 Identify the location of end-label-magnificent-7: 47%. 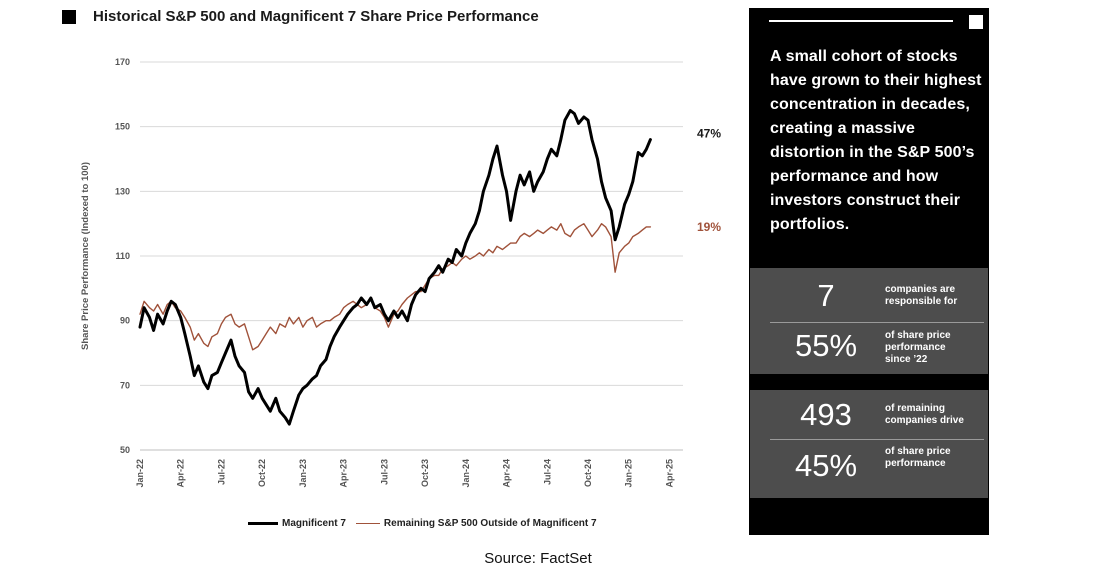
(709, 134).